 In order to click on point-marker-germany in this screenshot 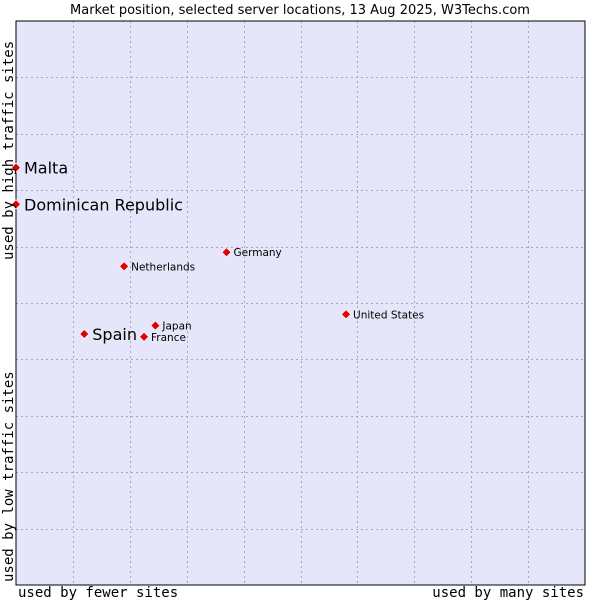, I will do `click(226, 252)`.